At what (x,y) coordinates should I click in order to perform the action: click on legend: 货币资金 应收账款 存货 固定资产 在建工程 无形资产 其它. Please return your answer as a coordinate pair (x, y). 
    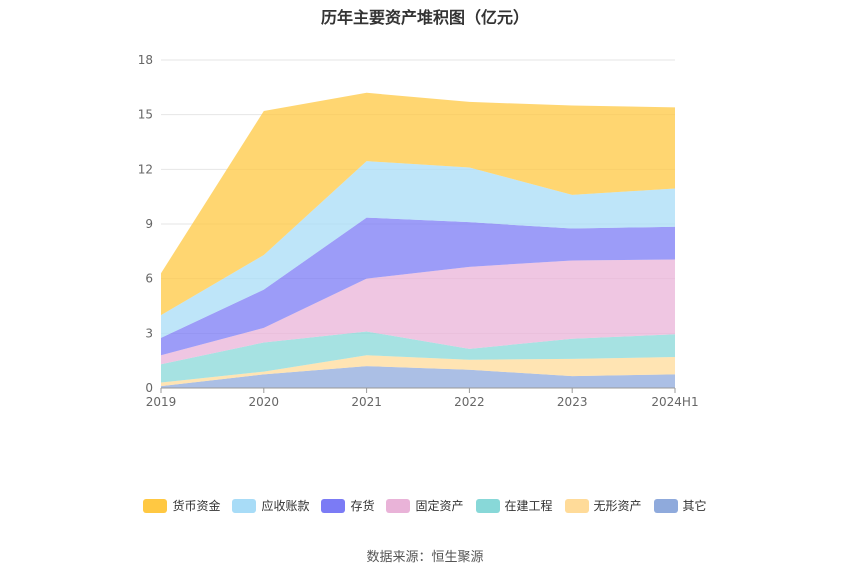
    Looking at the image, I should click on (425, 505).